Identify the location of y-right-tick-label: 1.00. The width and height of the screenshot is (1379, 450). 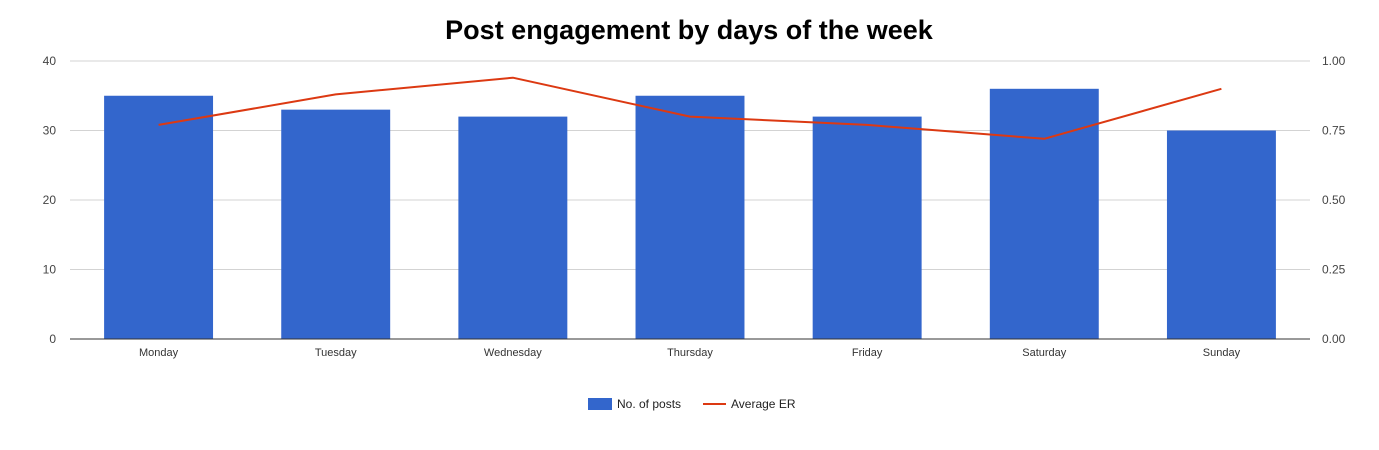
(1334, 61).